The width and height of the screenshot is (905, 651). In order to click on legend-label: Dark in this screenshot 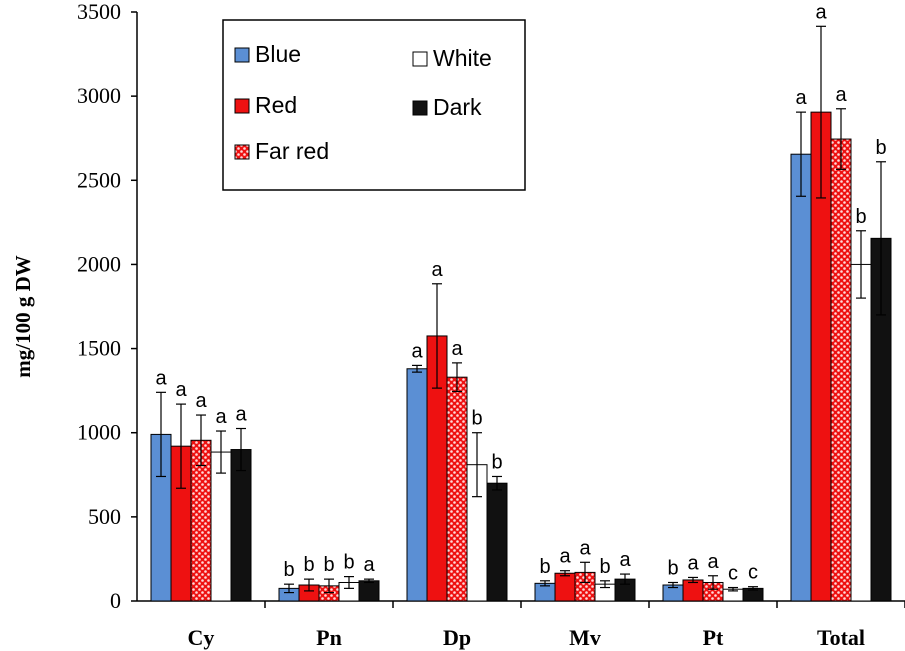, I will do `click(457, 107)`.